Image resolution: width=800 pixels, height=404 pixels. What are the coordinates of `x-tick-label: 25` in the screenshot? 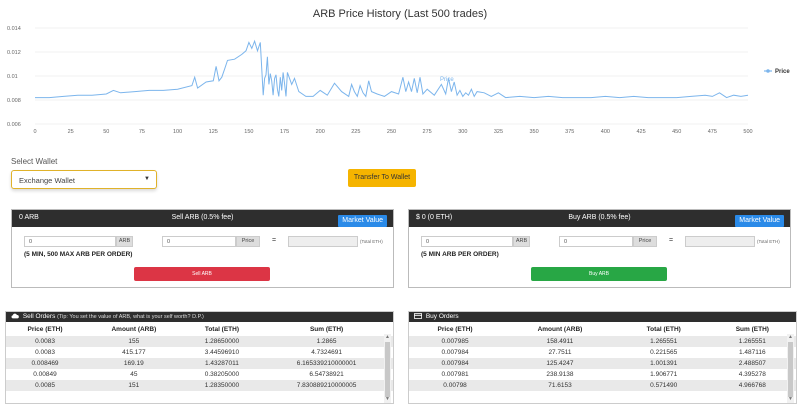 It's located at (71, 132).